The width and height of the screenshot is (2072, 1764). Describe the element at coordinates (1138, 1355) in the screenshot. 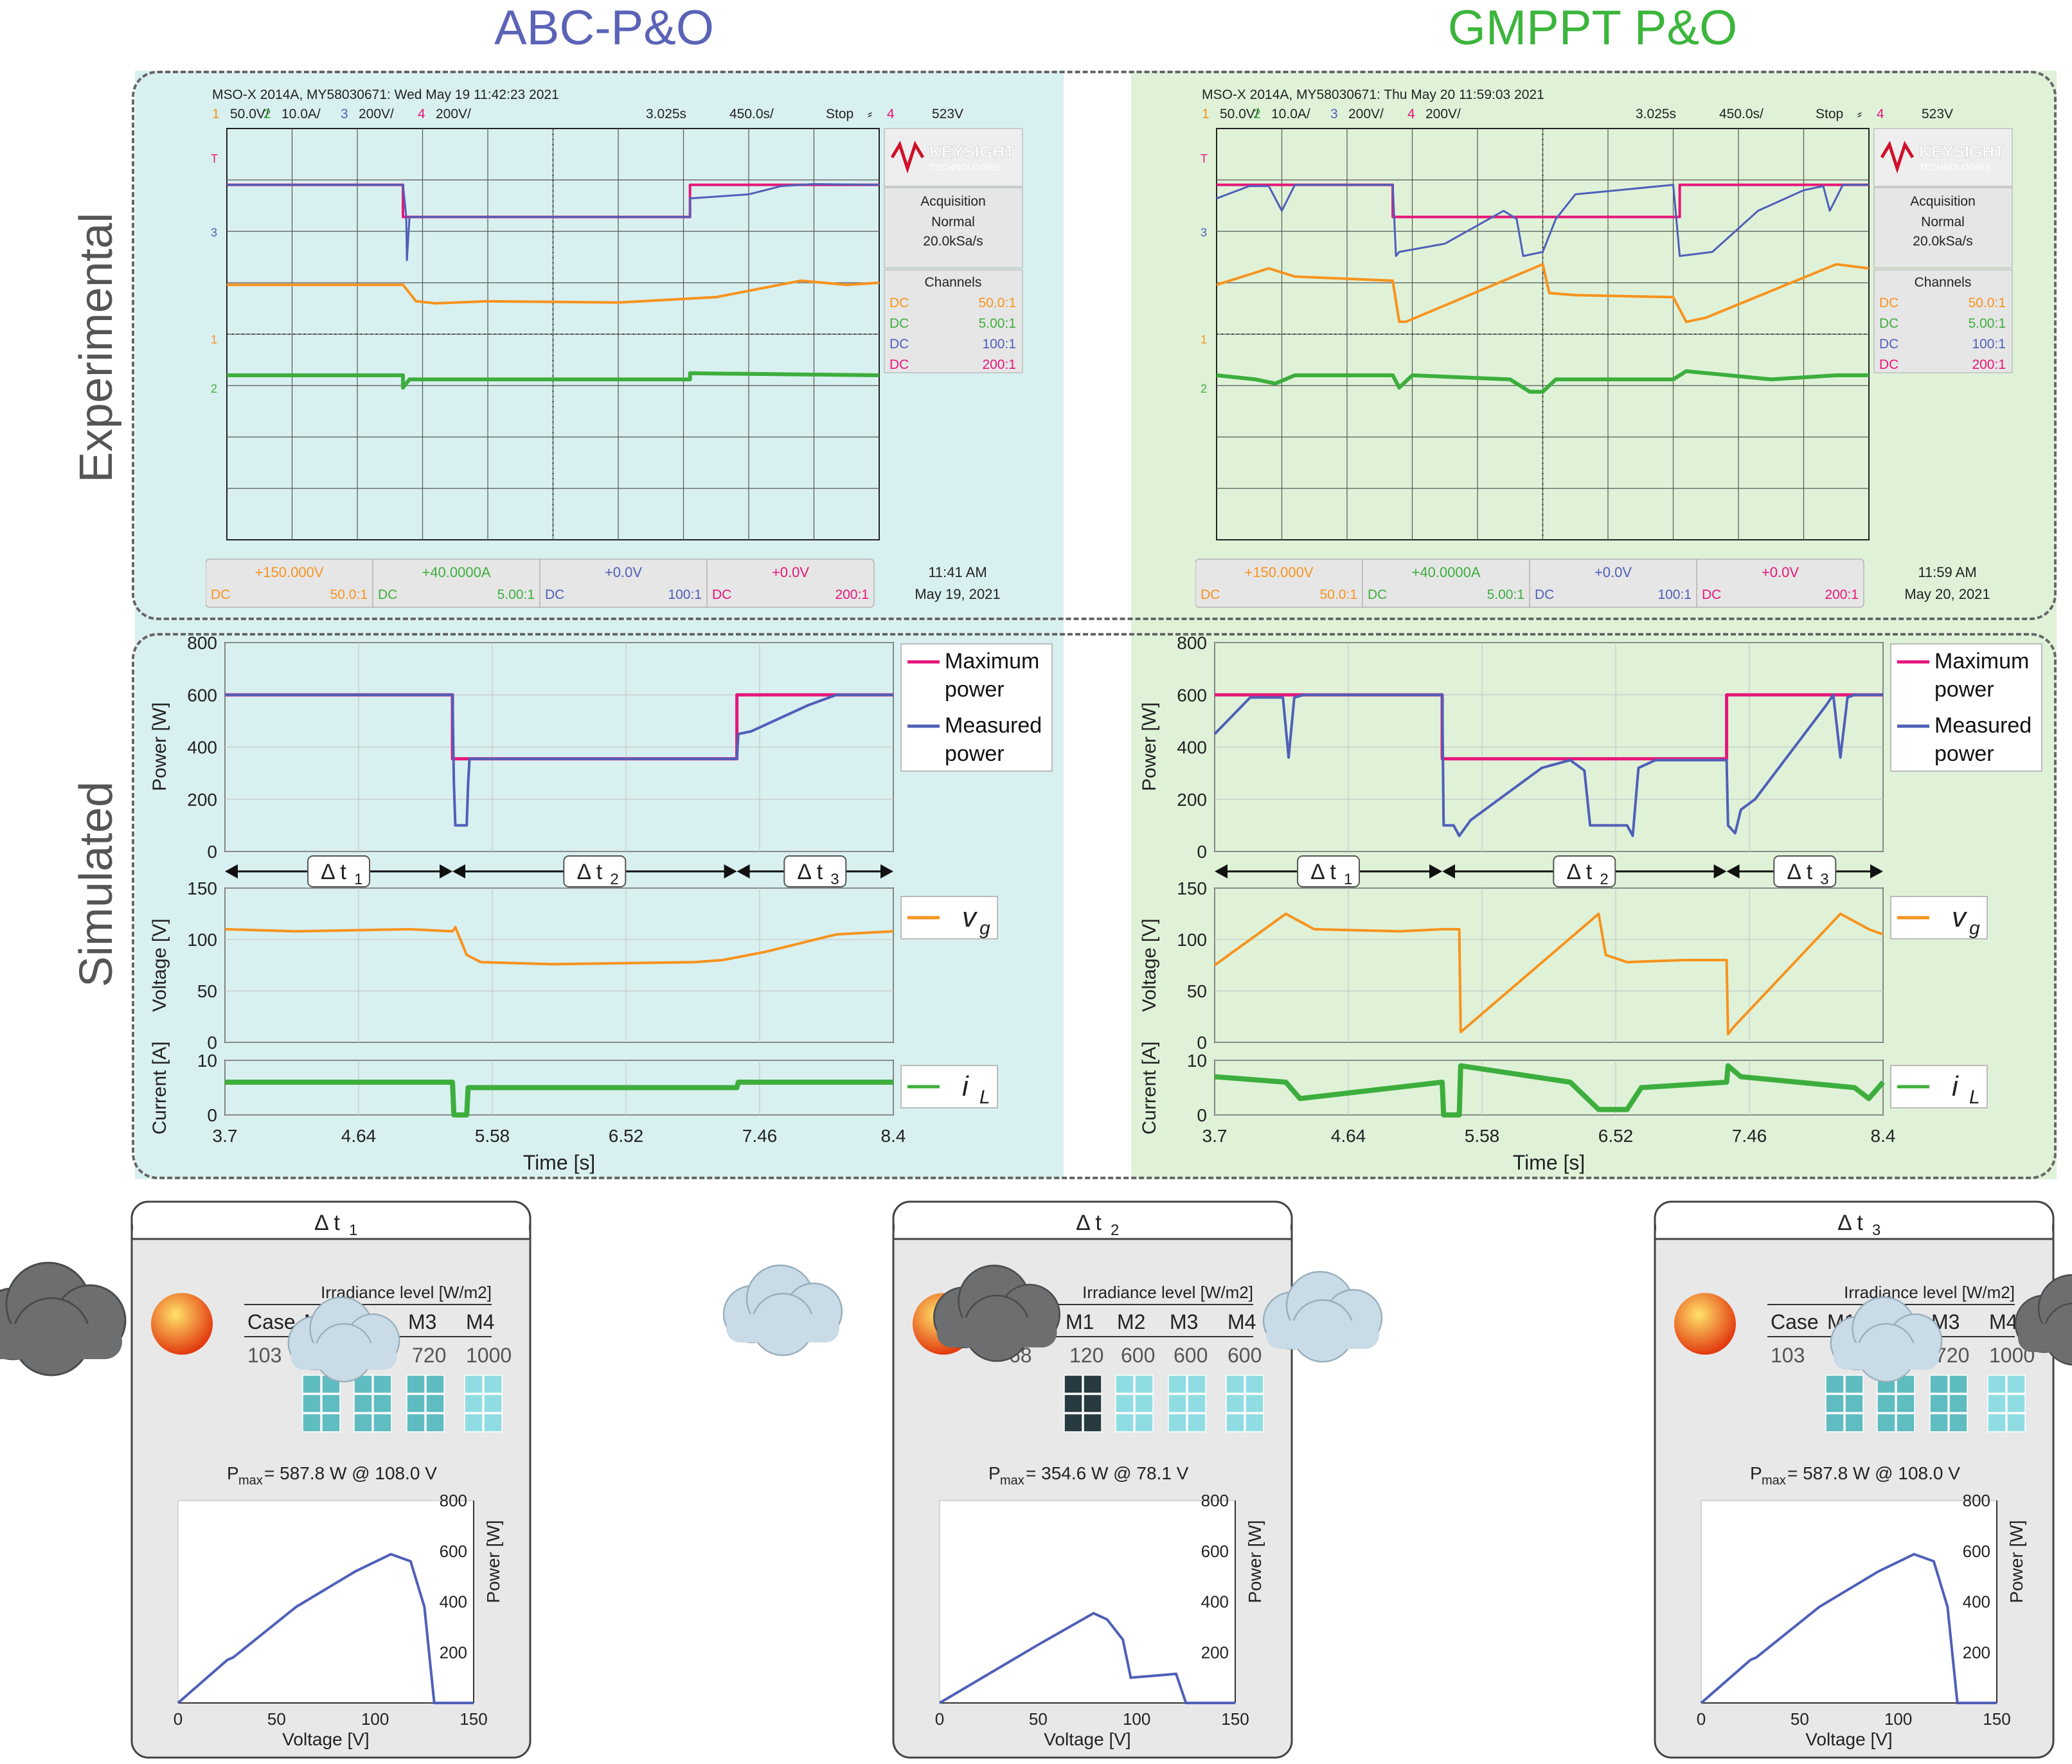

I see `irr-value: 600` at that location.